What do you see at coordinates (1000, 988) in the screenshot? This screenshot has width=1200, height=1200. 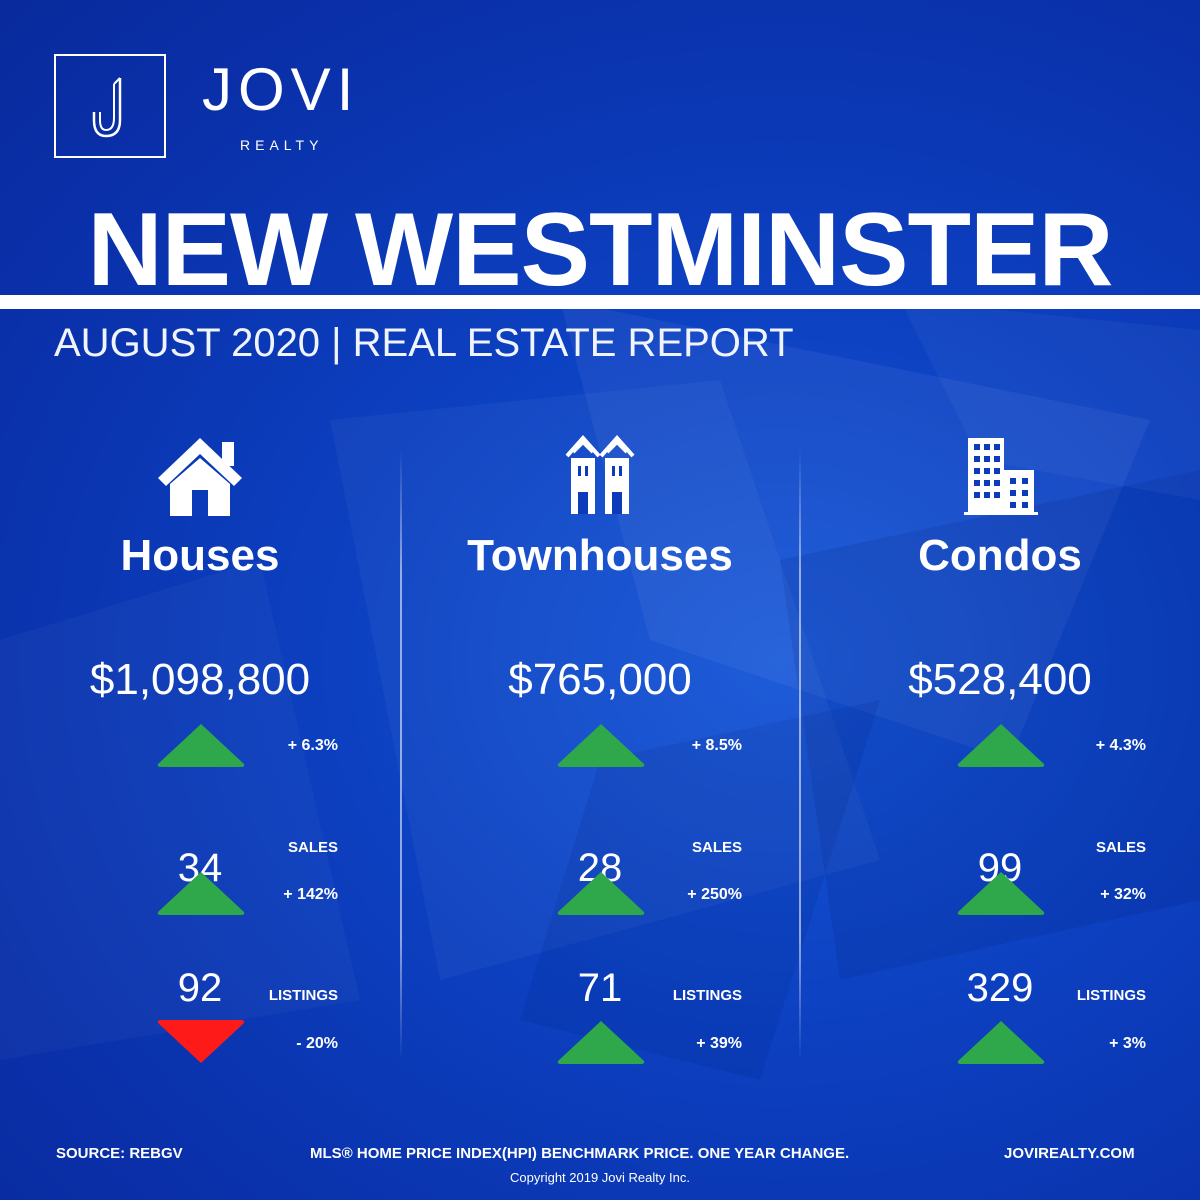 I see `listings-count: 329` at bounding box center [1000, 988].